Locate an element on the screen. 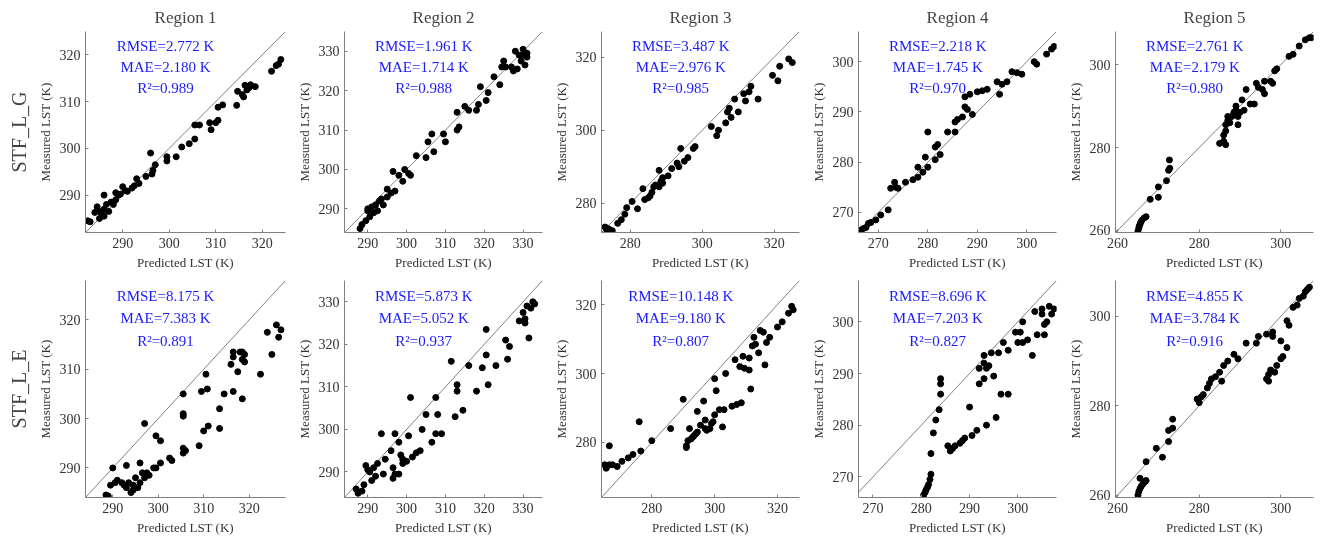  annotation: R²=0.980 is located at coordinates (1195, 87).